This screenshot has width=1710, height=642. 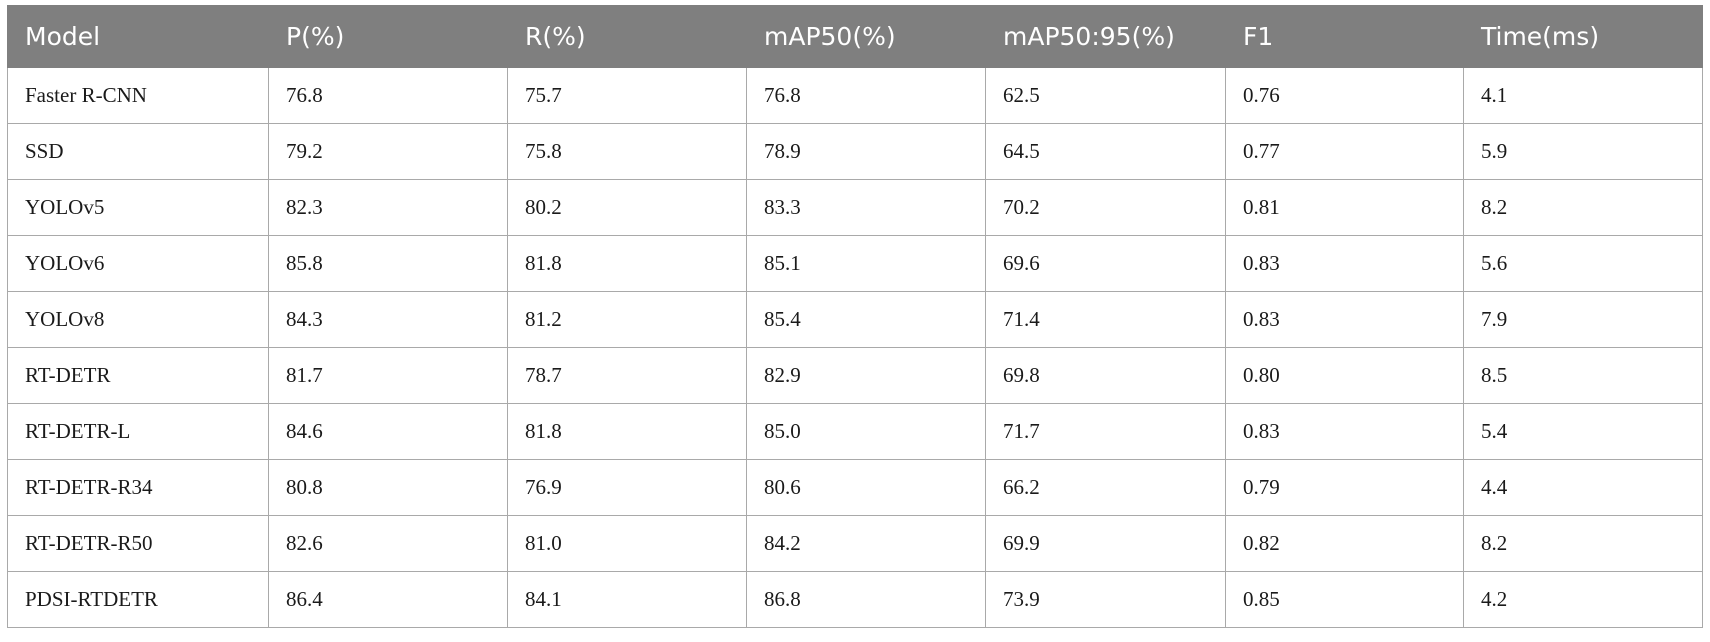 What do you see at coordinates (388, 263) in the screenshot?
I see `cell-precision: 85.8` at bounding box center [388, 263].